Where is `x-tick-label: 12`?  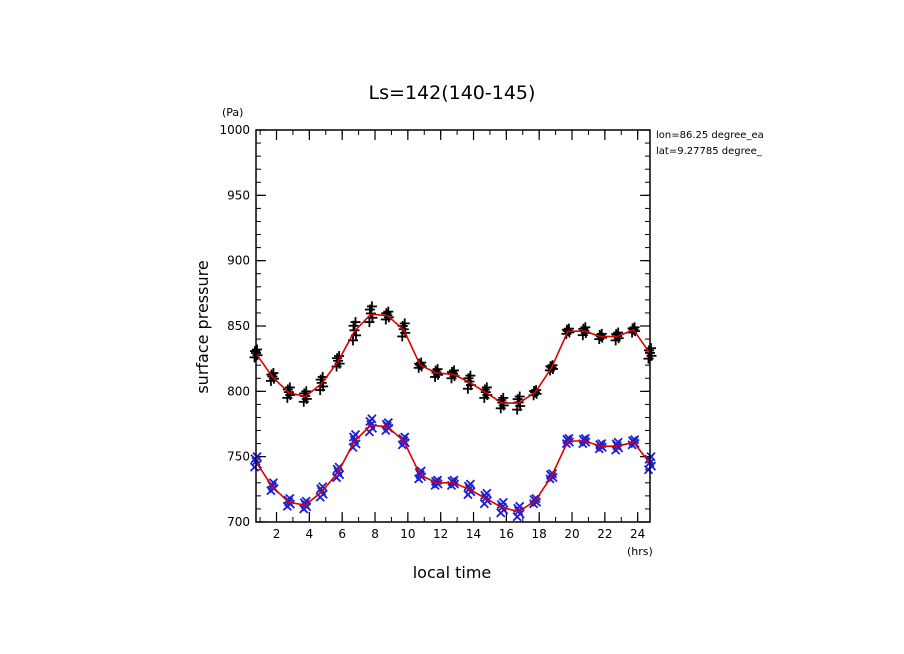
x-tick-label: 12 is located at coordinates (440, 534).